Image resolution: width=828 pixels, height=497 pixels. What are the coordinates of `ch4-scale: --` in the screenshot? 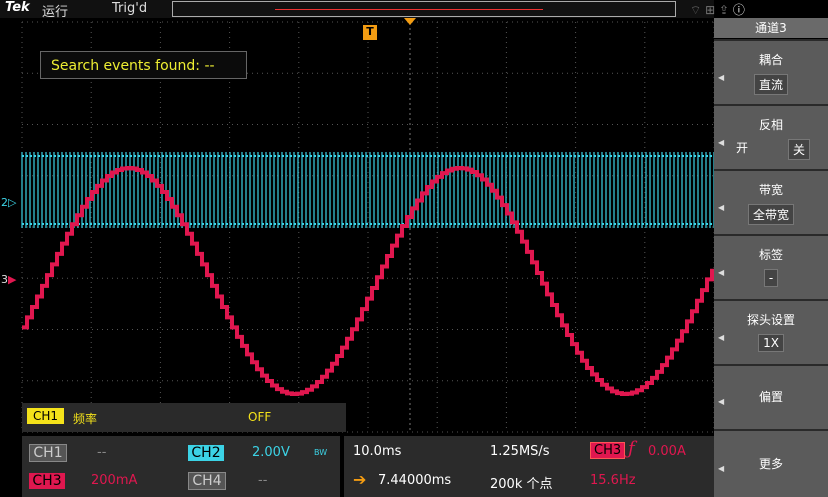 It's located at (263, 480).